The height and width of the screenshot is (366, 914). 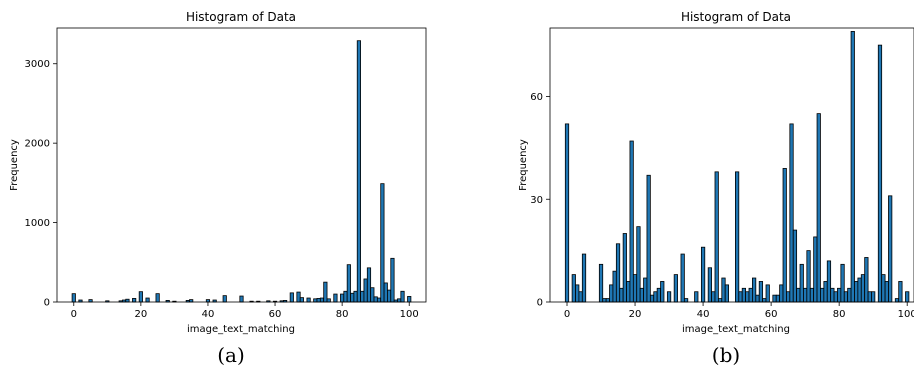 I want to click on x-tick-label: 80, so click(x=342, y=314).